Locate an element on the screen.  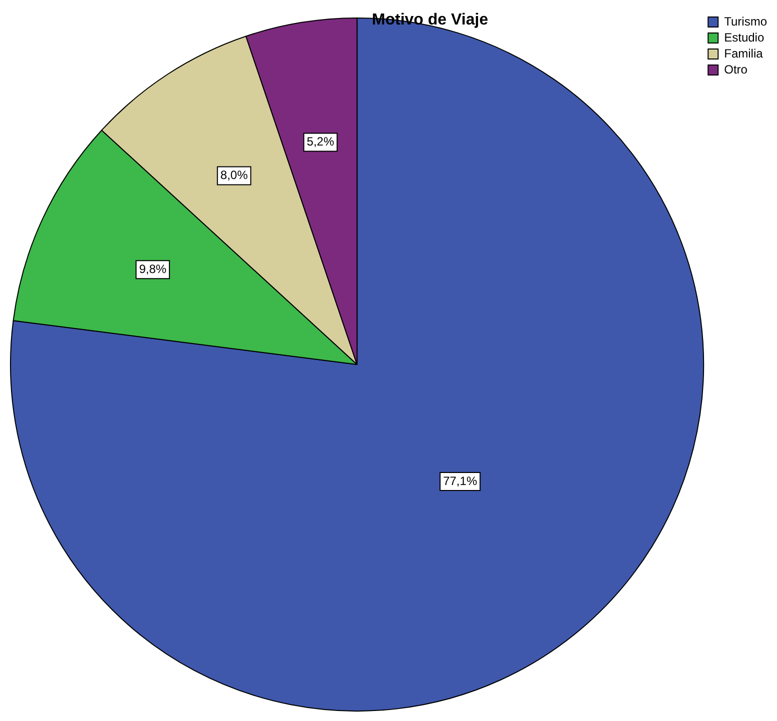
data-label: 77,1% is located at coordinates (460, 481).